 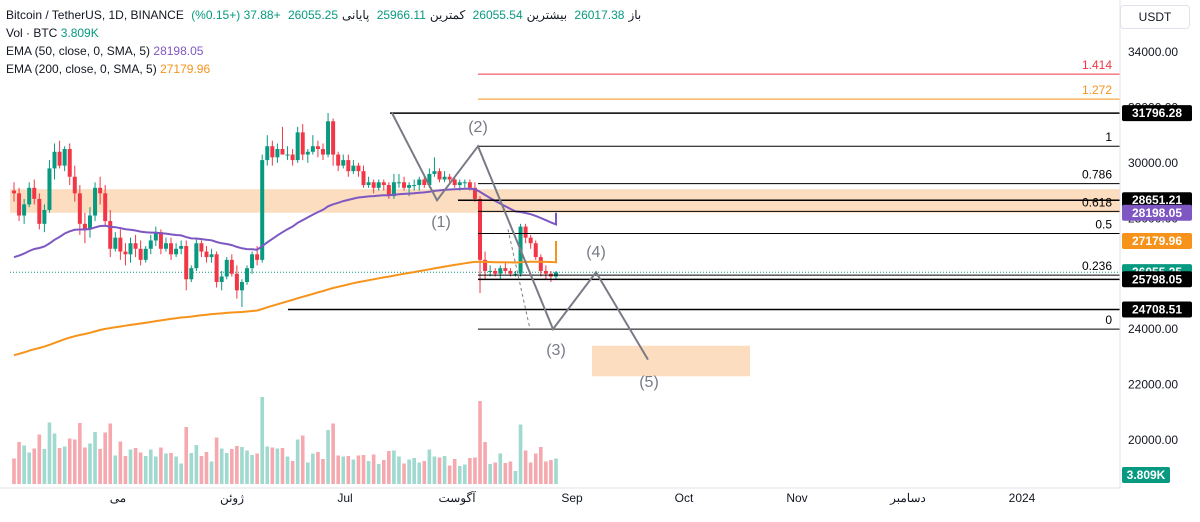 I want to click on fib-level-label: 0.618, so click(x=1097, y=202).